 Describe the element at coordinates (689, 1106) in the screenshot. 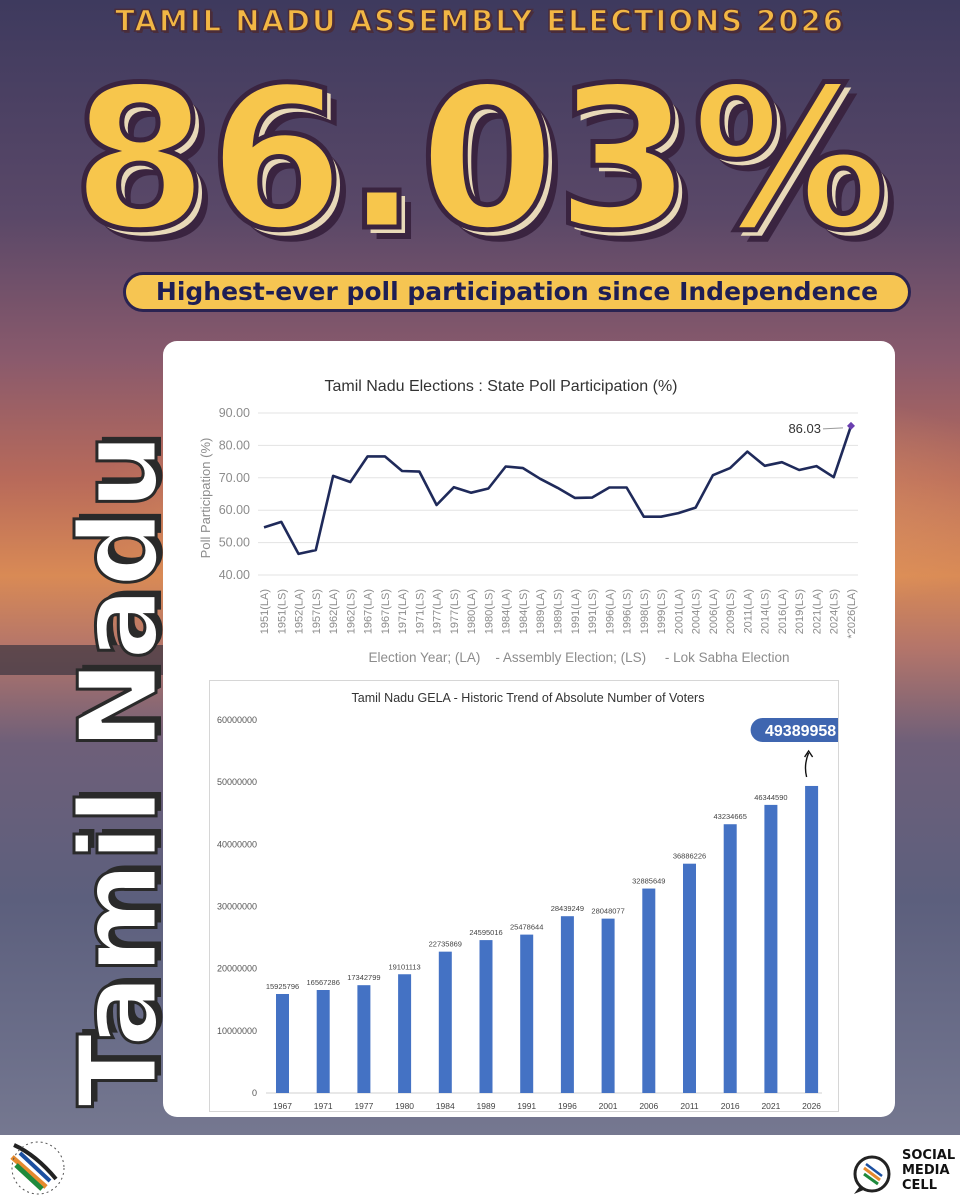

I see `bar-chart-x-tick-label: 2011` at that location.